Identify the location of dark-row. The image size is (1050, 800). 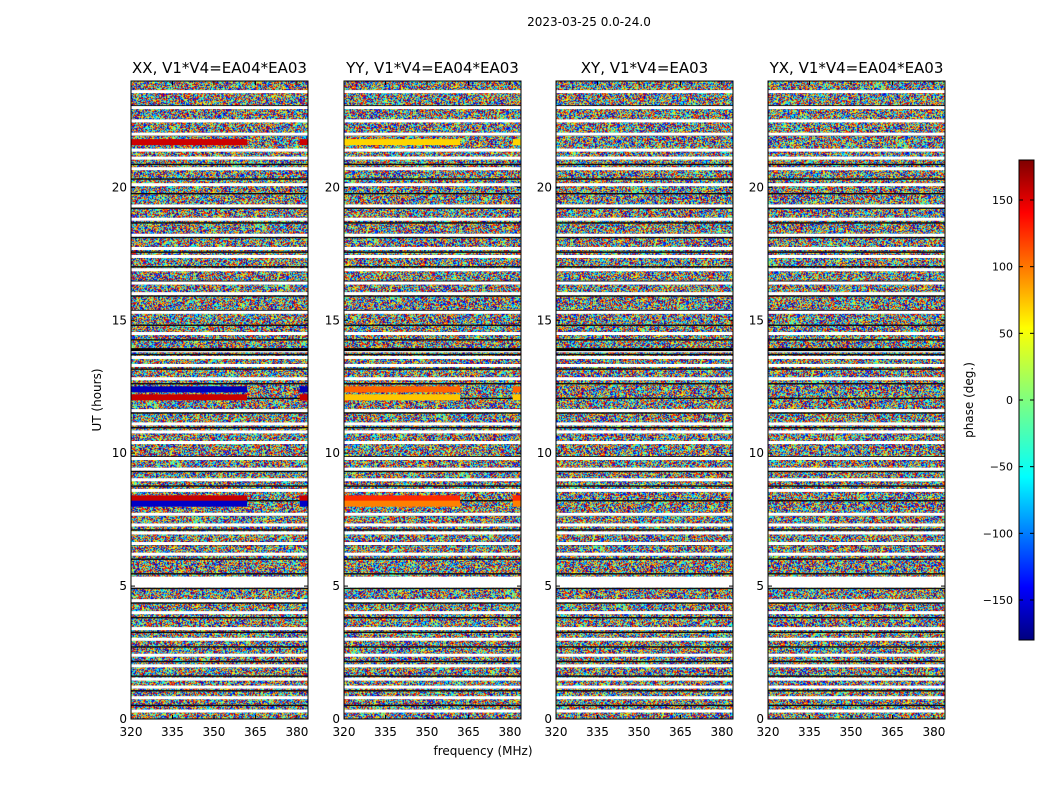
(219, 350).